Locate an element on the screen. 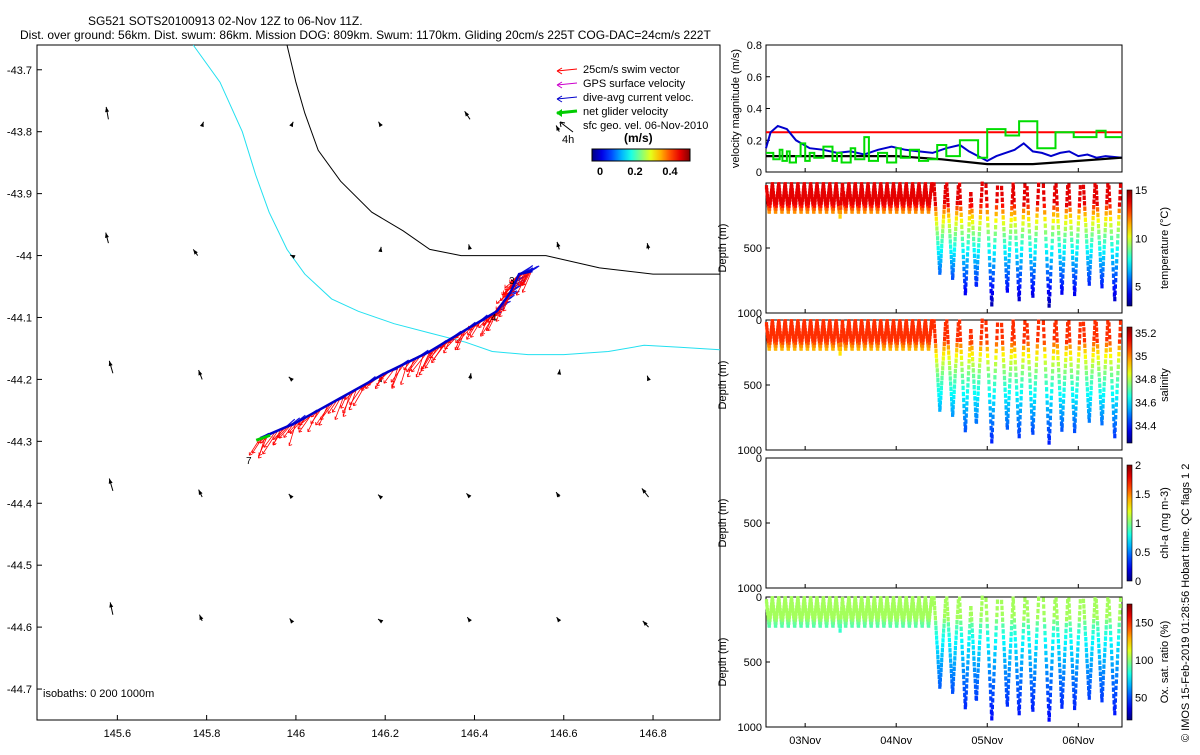 Image resolution: width=1200 pixels, height=755 pixels. legend-label-swim-vector: 25cm/s swim vector is located at coordinates (631, 70).